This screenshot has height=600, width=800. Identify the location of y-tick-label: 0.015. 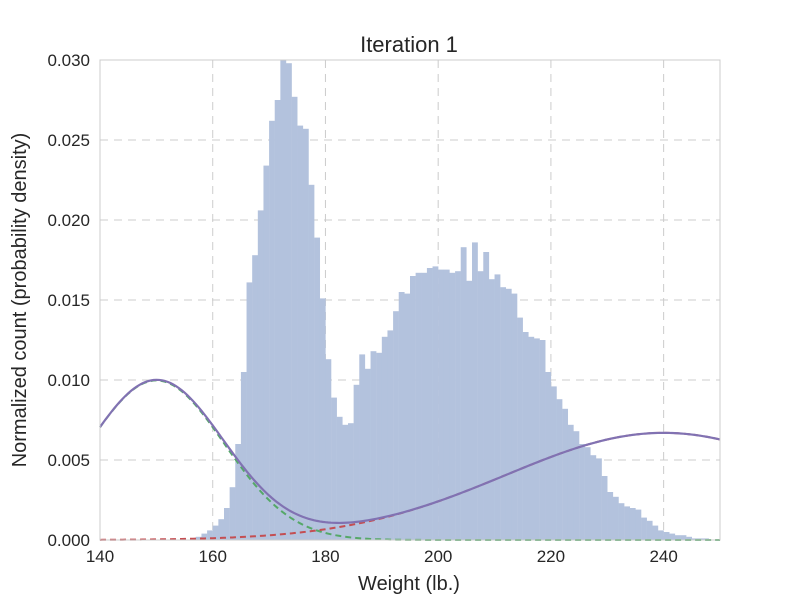
(68, 300).